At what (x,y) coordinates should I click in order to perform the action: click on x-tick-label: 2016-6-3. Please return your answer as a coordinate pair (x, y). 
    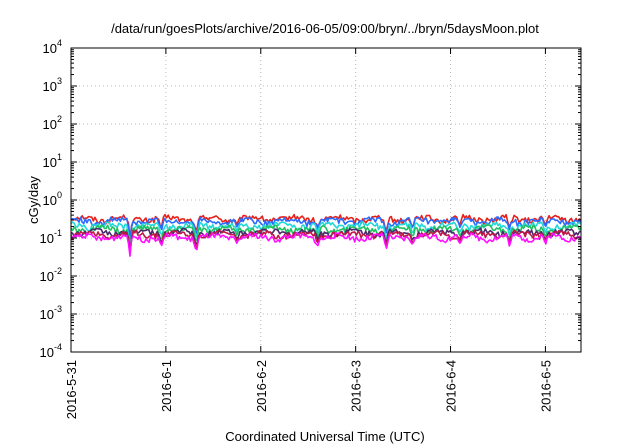
    Looking at the image, I should click on (356, 386).